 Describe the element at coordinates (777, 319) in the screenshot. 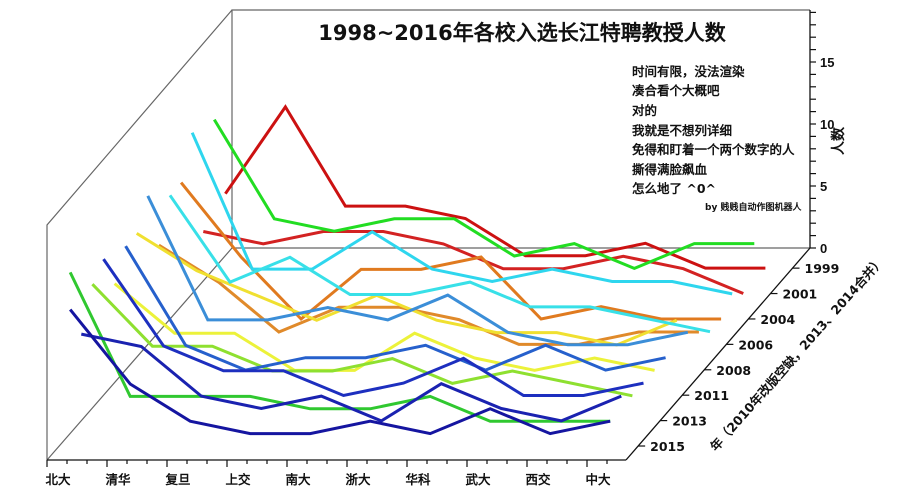

I see `depth-tick-label: 2004` at that location.